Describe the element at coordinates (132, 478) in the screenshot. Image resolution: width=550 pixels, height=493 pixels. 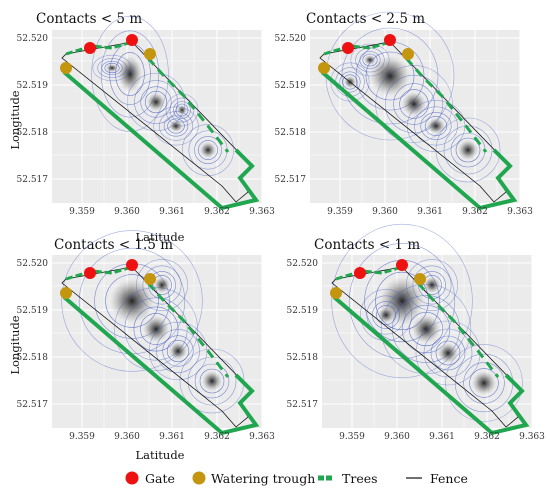
I see `gate-legend-marker` at that location.